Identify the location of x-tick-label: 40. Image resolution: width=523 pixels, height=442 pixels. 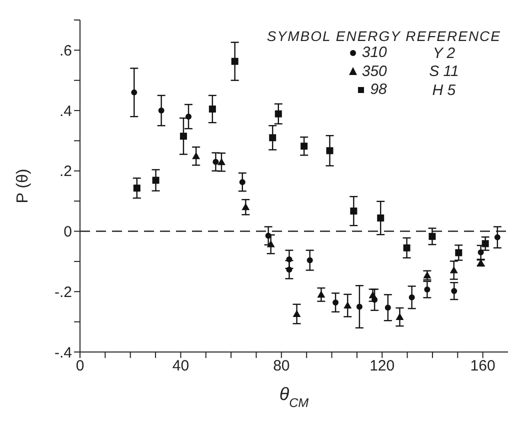
(181, 366).